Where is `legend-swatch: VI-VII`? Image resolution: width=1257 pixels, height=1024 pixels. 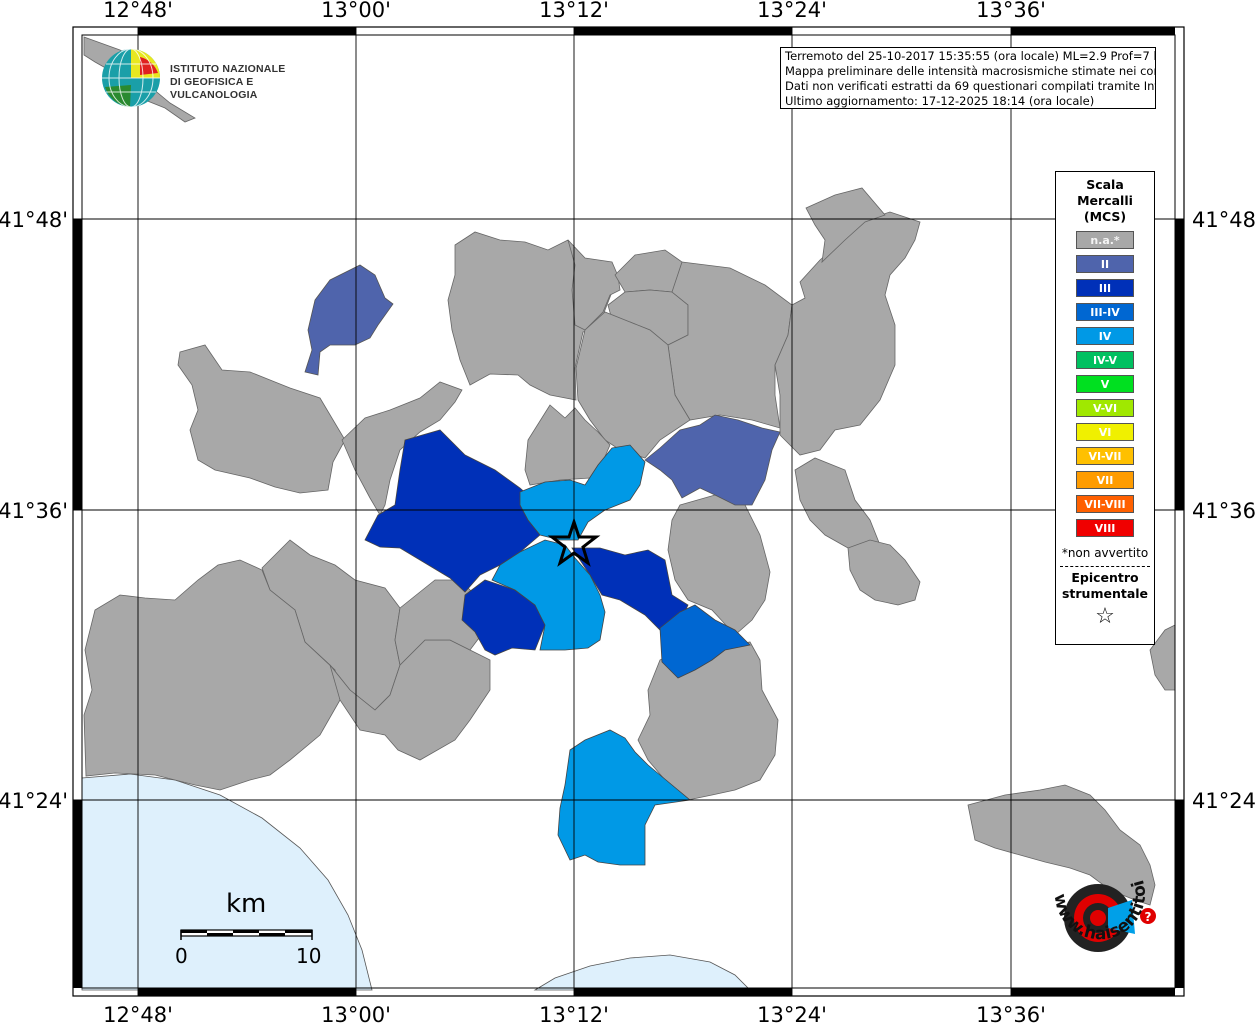 legend-swatch: VI-VII is located at coordinates (1105, 456).